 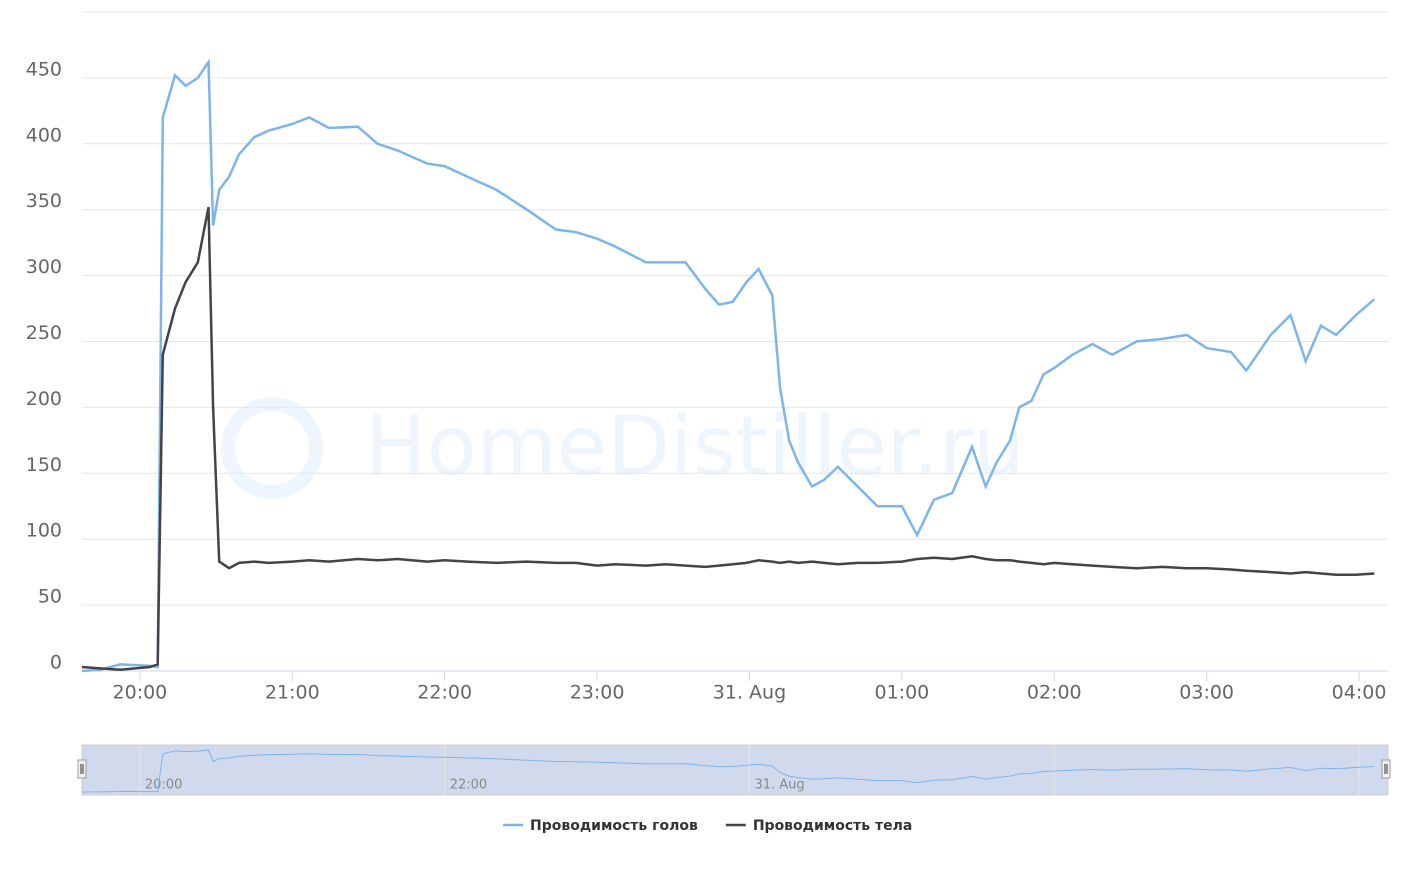 What do you see at coordinates (163, 785) in the screenshot?
I see `navigator-tick-label: 20:00` at bounding box center [163, 785].